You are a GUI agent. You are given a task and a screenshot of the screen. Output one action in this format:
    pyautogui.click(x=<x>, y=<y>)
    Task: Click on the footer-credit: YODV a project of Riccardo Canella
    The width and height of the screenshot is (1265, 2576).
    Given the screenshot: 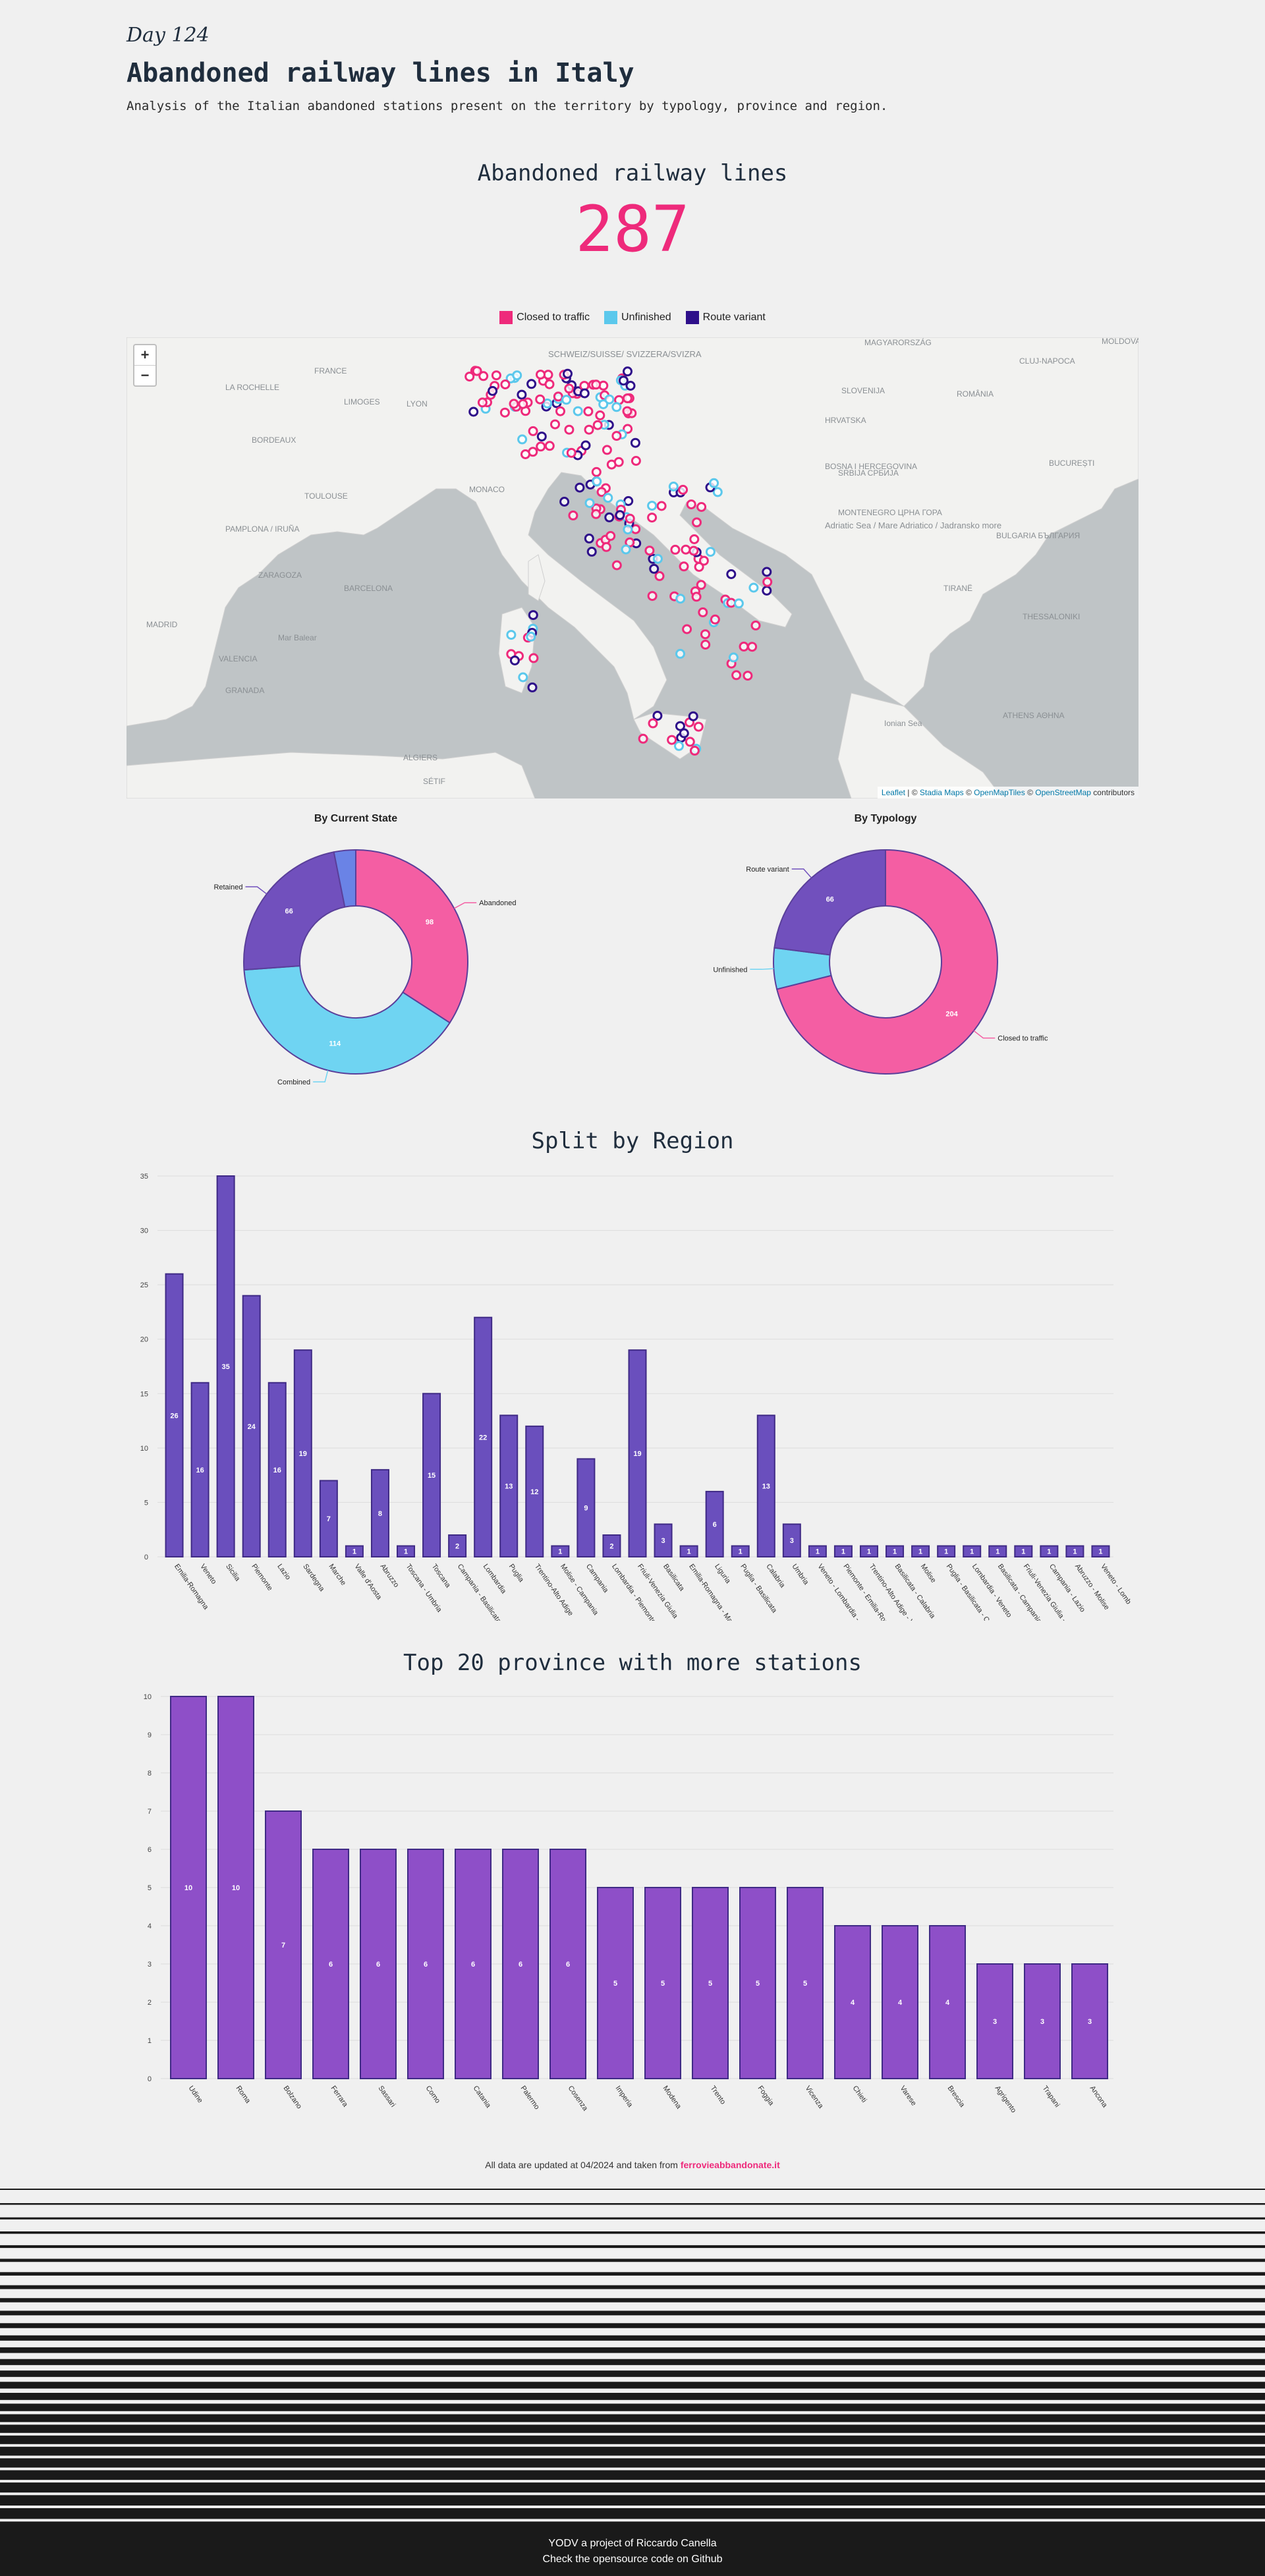 What is the action you would take?
    pyautogui.click(x=632, y=2543)
    